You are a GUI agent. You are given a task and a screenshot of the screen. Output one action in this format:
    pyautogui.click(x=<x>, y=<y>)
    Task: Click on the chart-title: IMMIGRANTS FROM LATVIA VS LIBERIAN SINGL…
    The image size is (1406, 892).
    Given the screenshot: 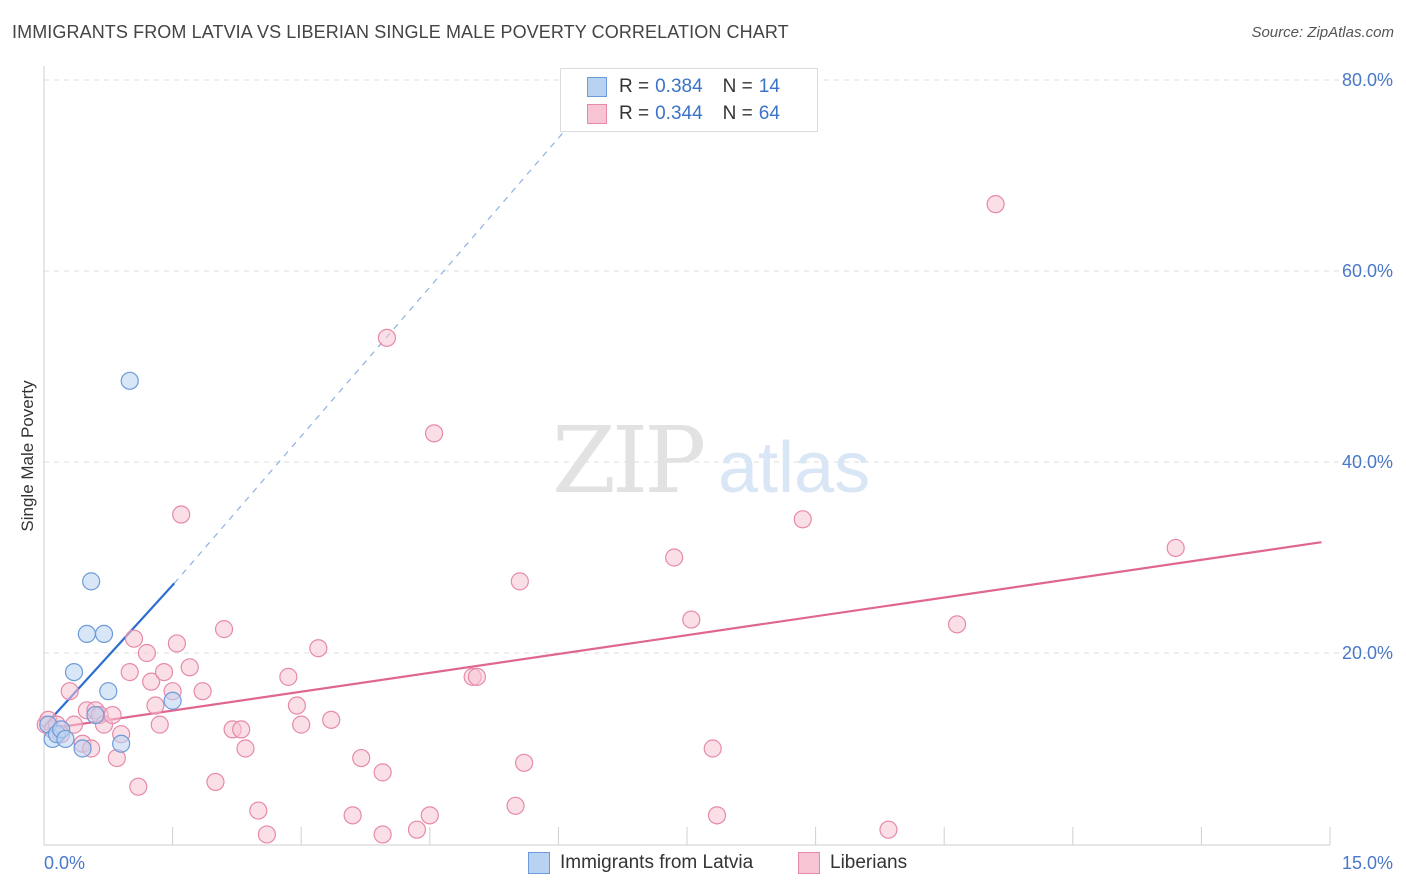 What is the action you would take?
    pyautogui.click(x=400, y=32)
    